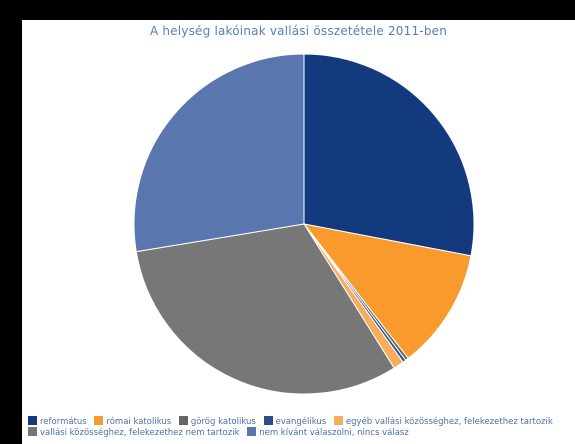 The width and height of the screenshot is (575, 444). I want to click on legend-label: református, so click(63, 422).